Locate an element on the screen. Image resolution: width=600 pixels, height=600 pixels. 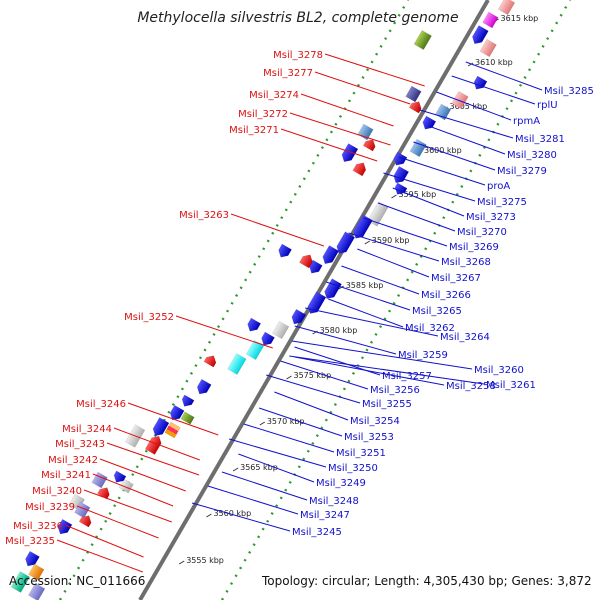
gene-label-msil-3251: Msil_3251 is located at coordinates (361, 453).